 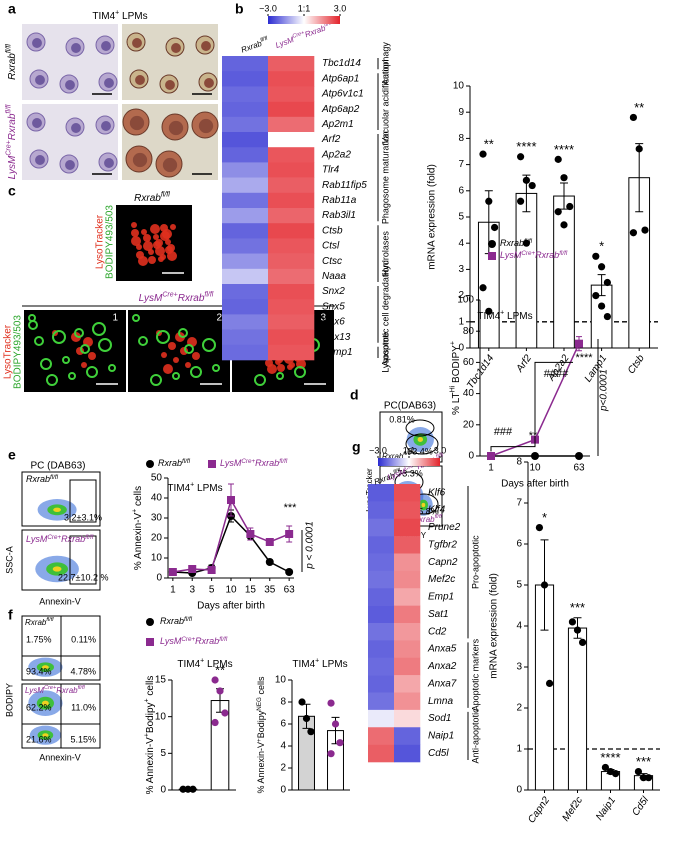 What do you see at coordinates (556, 374) in the screenshot?
I see `significance: ####` at bounding box center [556, 374].